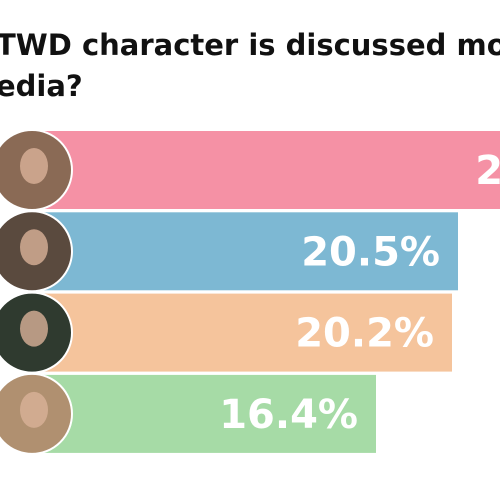 This screenshot has width=500, height=500. Describe the element at coordinates (364, 334) in the screenshot. I see `value-label: 20.2%` at that location.